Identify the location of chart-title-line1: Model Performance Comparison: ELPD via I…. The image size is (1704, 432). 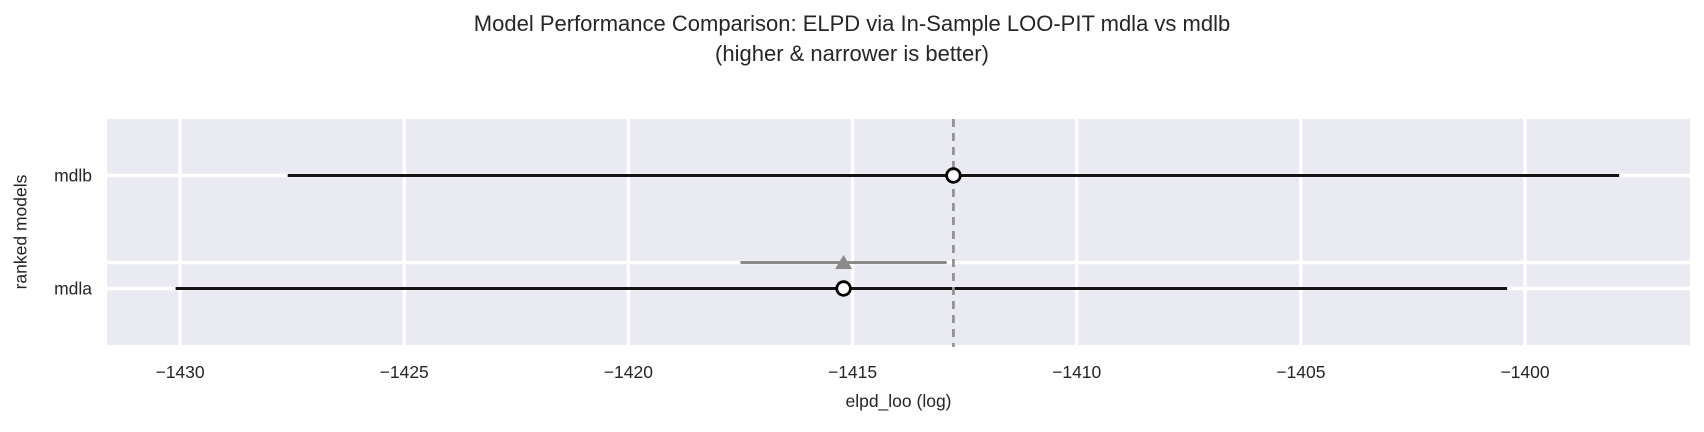
(852, 23).